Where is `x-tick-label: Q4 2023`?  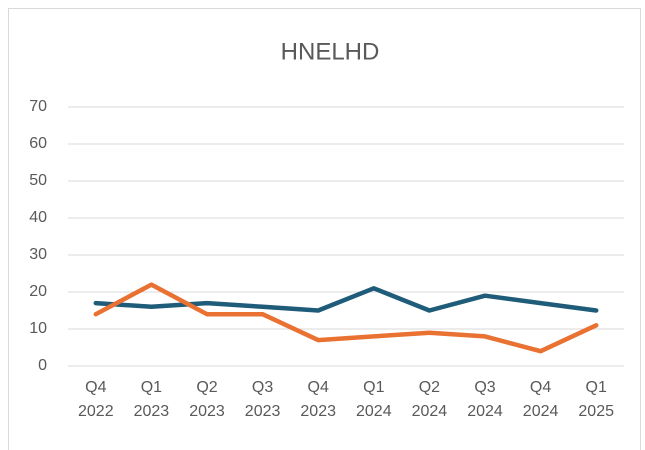
x-tick-label: Q4 2023 is located at coordinates (318, 399).